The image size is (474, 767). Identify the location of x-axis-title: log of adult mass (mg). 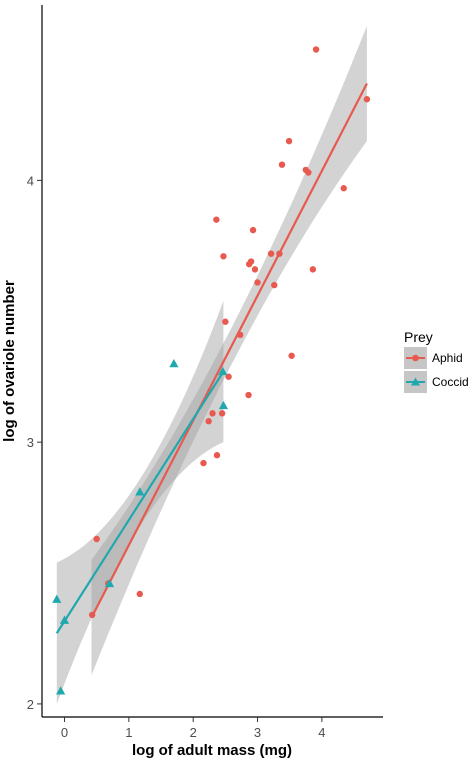
(212, 750).